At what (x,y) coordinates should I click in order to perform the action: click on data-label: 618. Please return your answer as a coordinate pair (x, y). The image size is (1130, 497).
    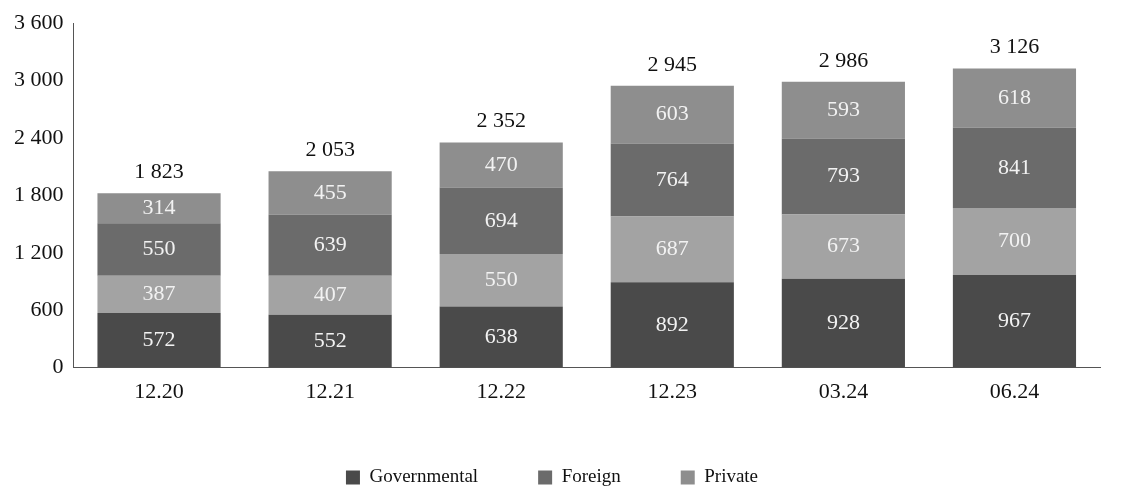
    Looking at the image, I should click on (1014, 96).